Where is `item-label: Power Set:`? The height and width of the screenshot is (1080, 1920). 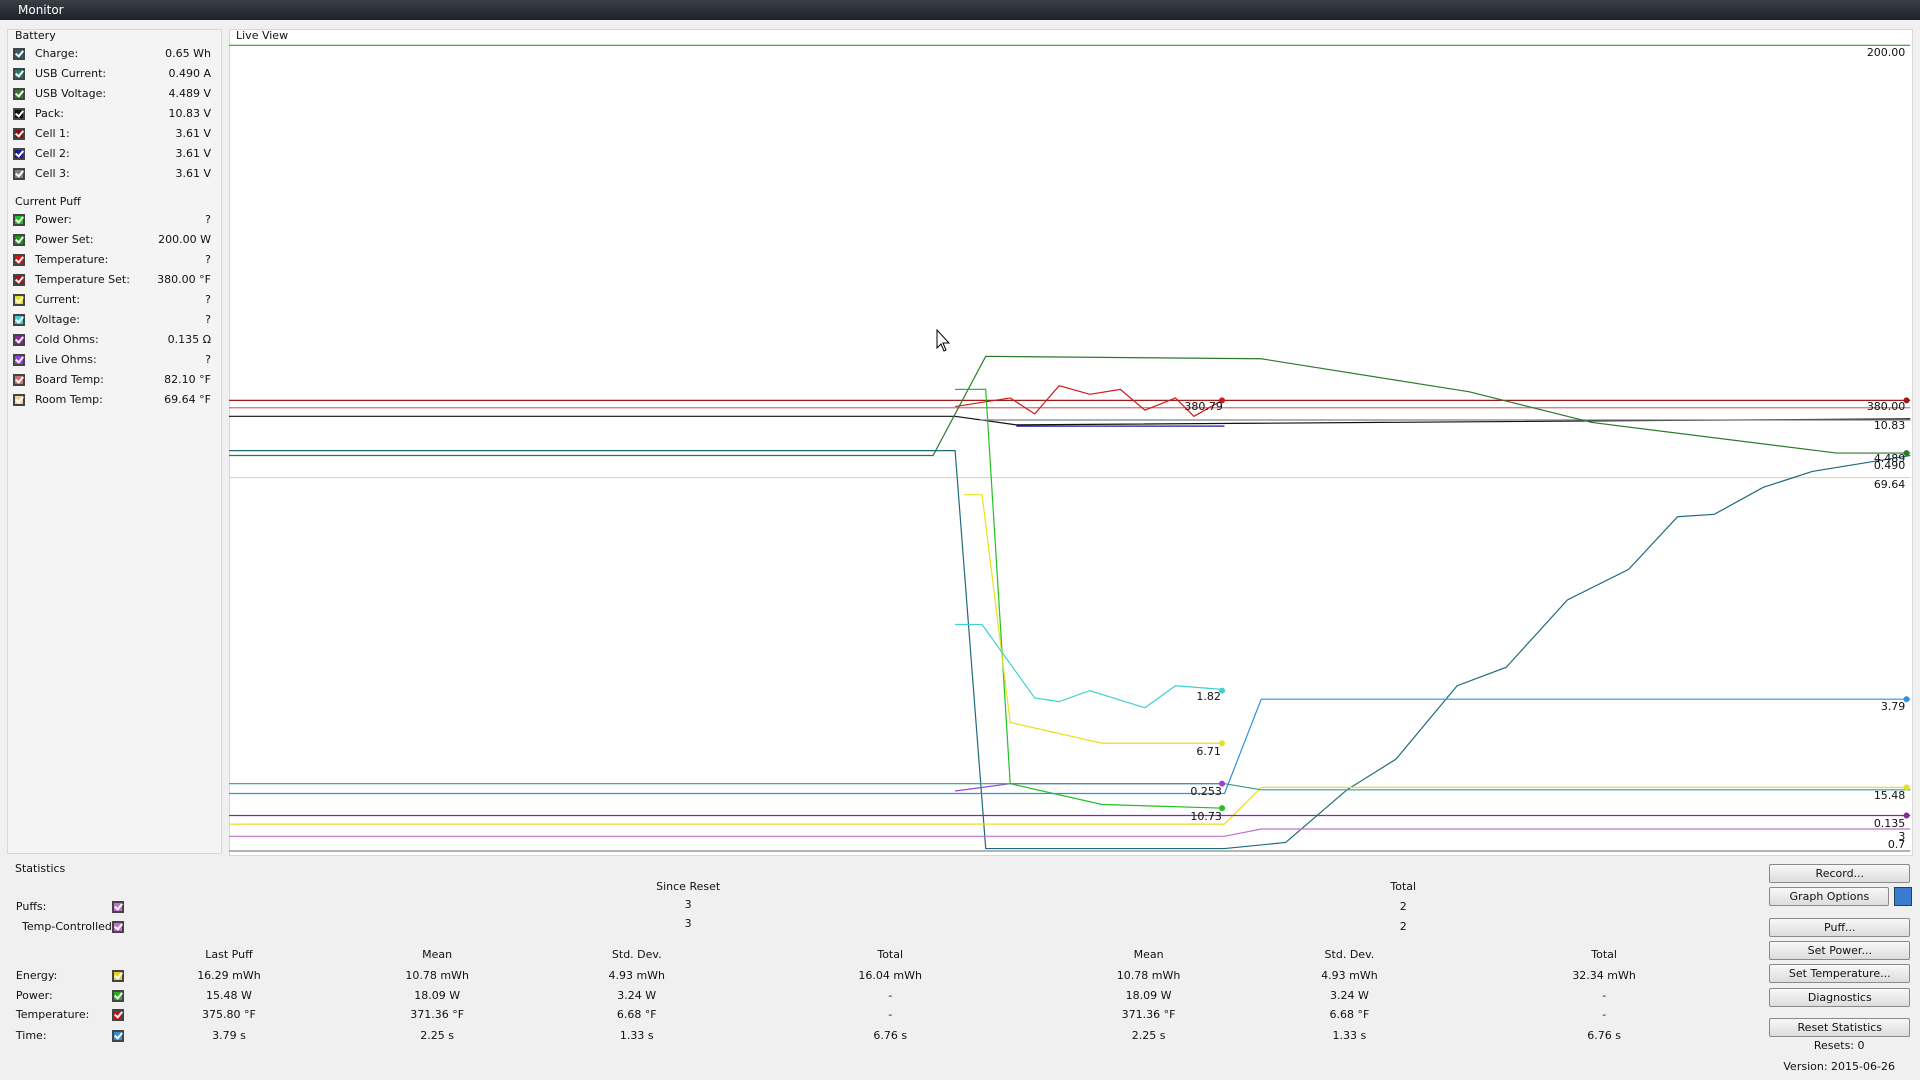
item-label: Power Set: is located at coordinates (64, 239).